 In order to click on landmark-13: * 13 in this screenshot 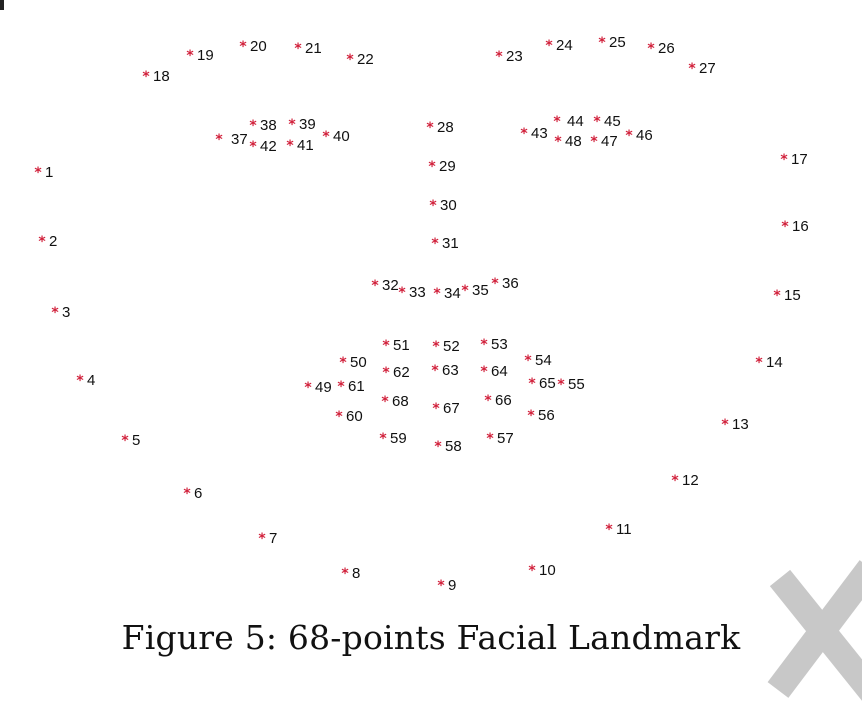, I will do `click(734, 424)`.